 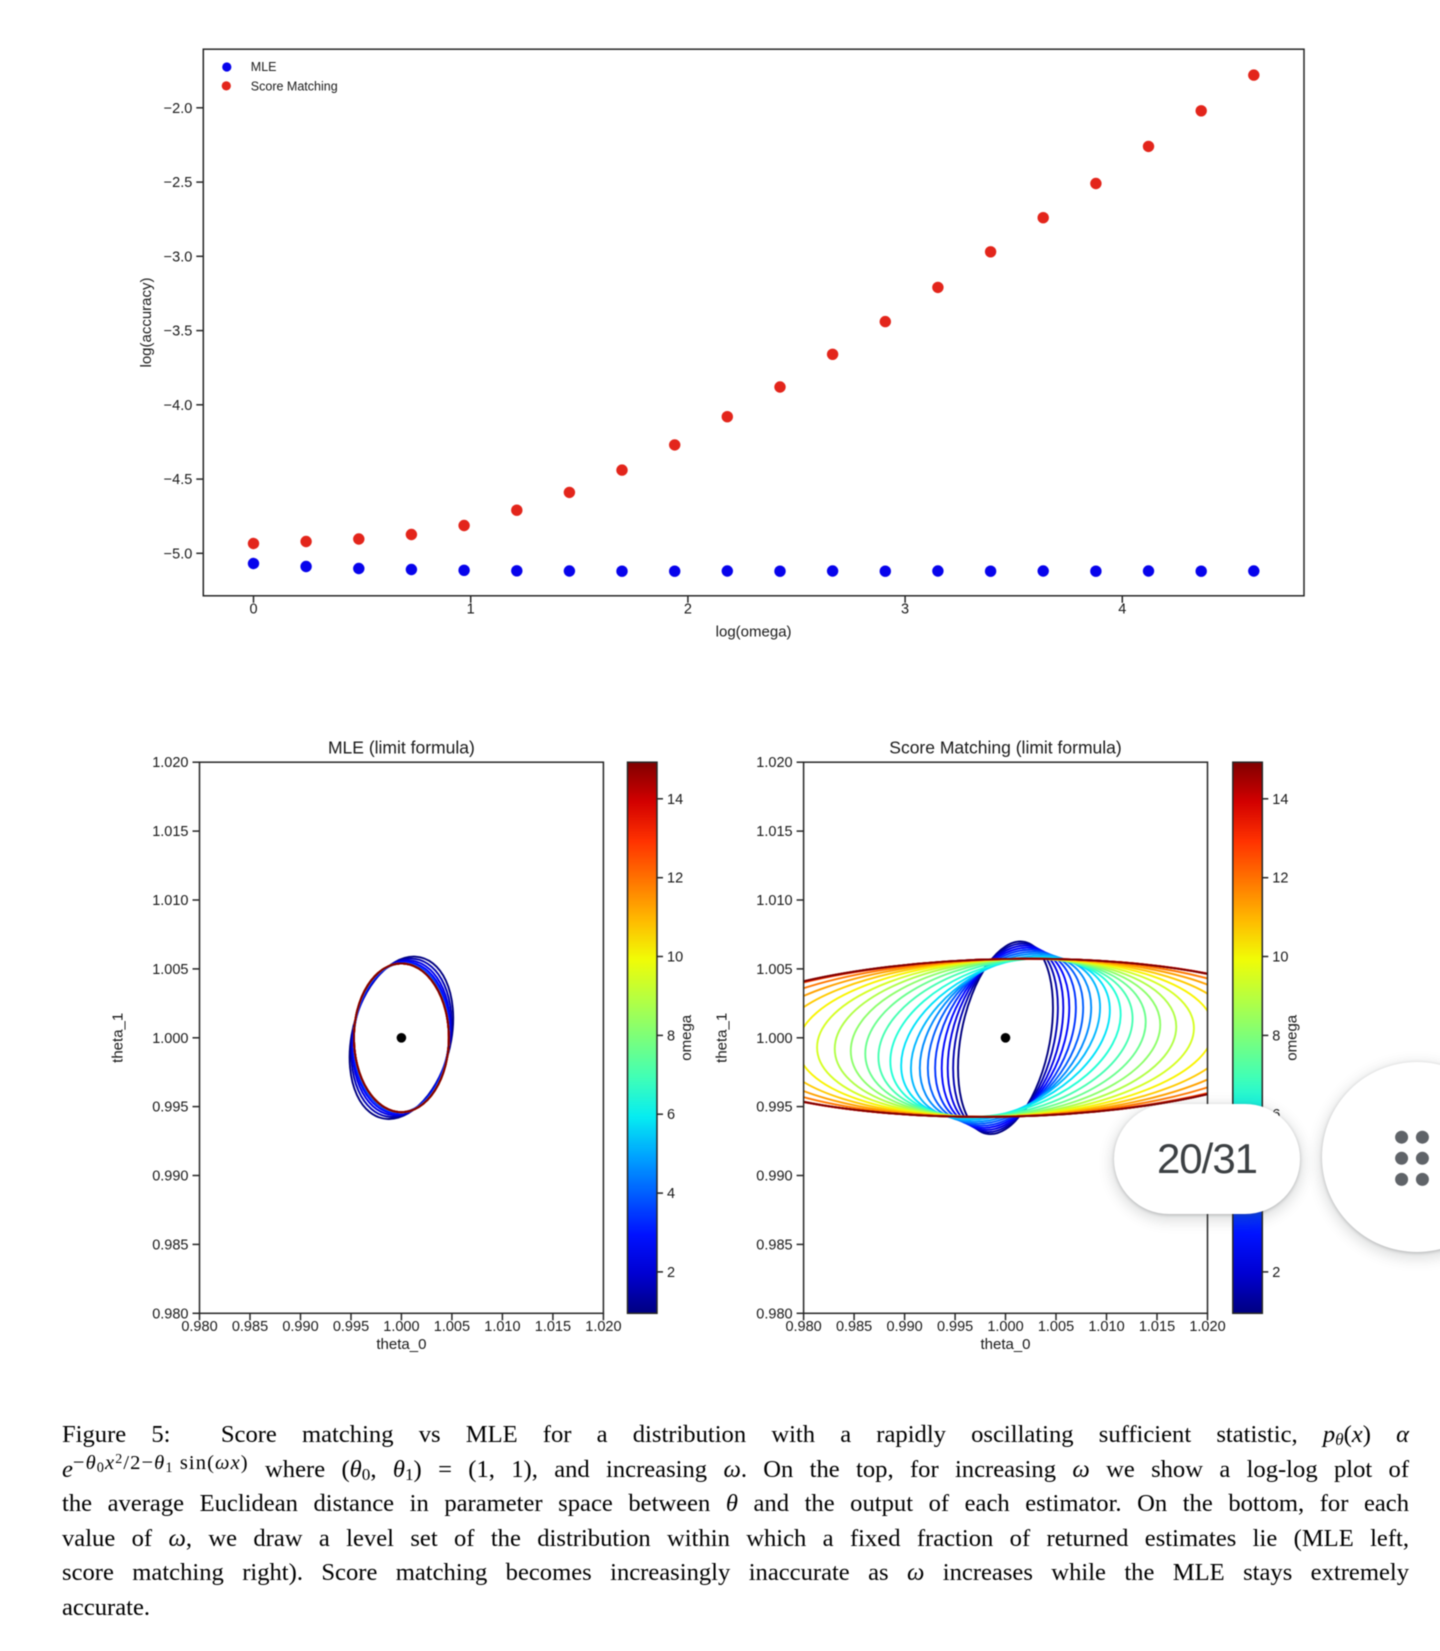 I want to click on svg-text: Score Matching, so click(x=294, y=87).